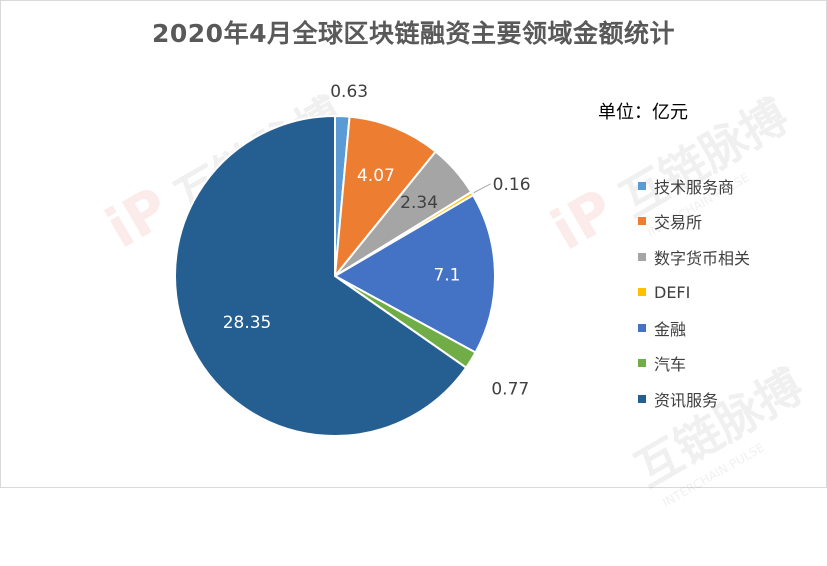 This screenshot has width=827, height=566. I want to click on data-label-5: 7.1, so click(446, 275).